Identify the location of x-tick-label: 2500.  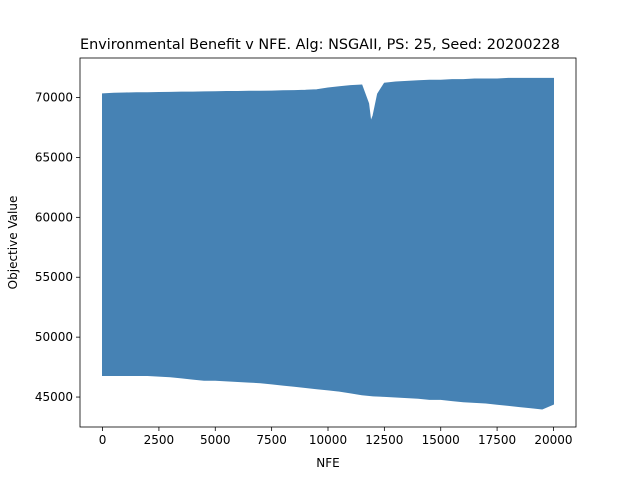
(159, 440).